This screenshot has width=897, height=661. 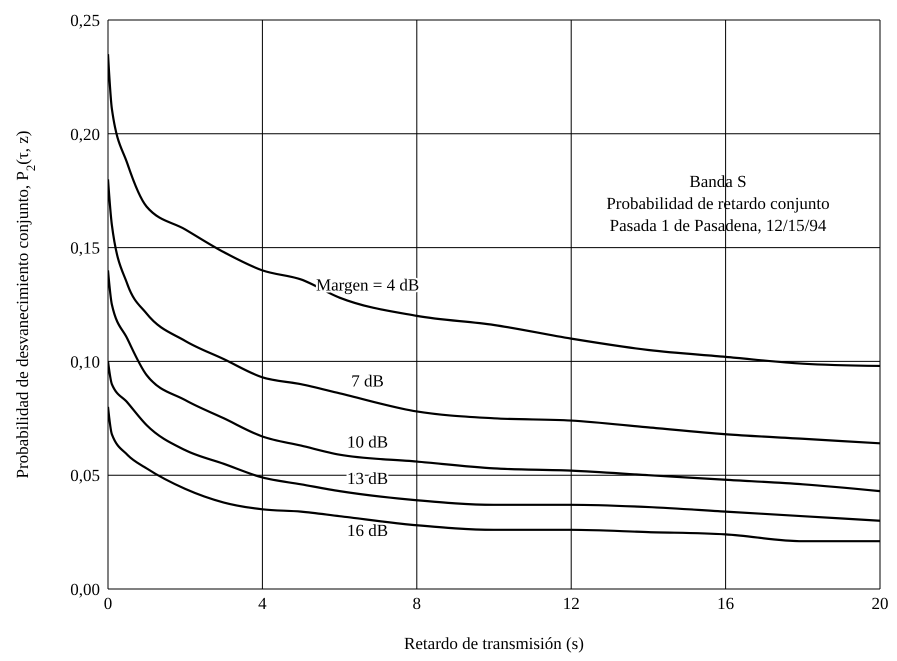 I want to click on y-tick-label: 0,00, so click(x=85, y=590).